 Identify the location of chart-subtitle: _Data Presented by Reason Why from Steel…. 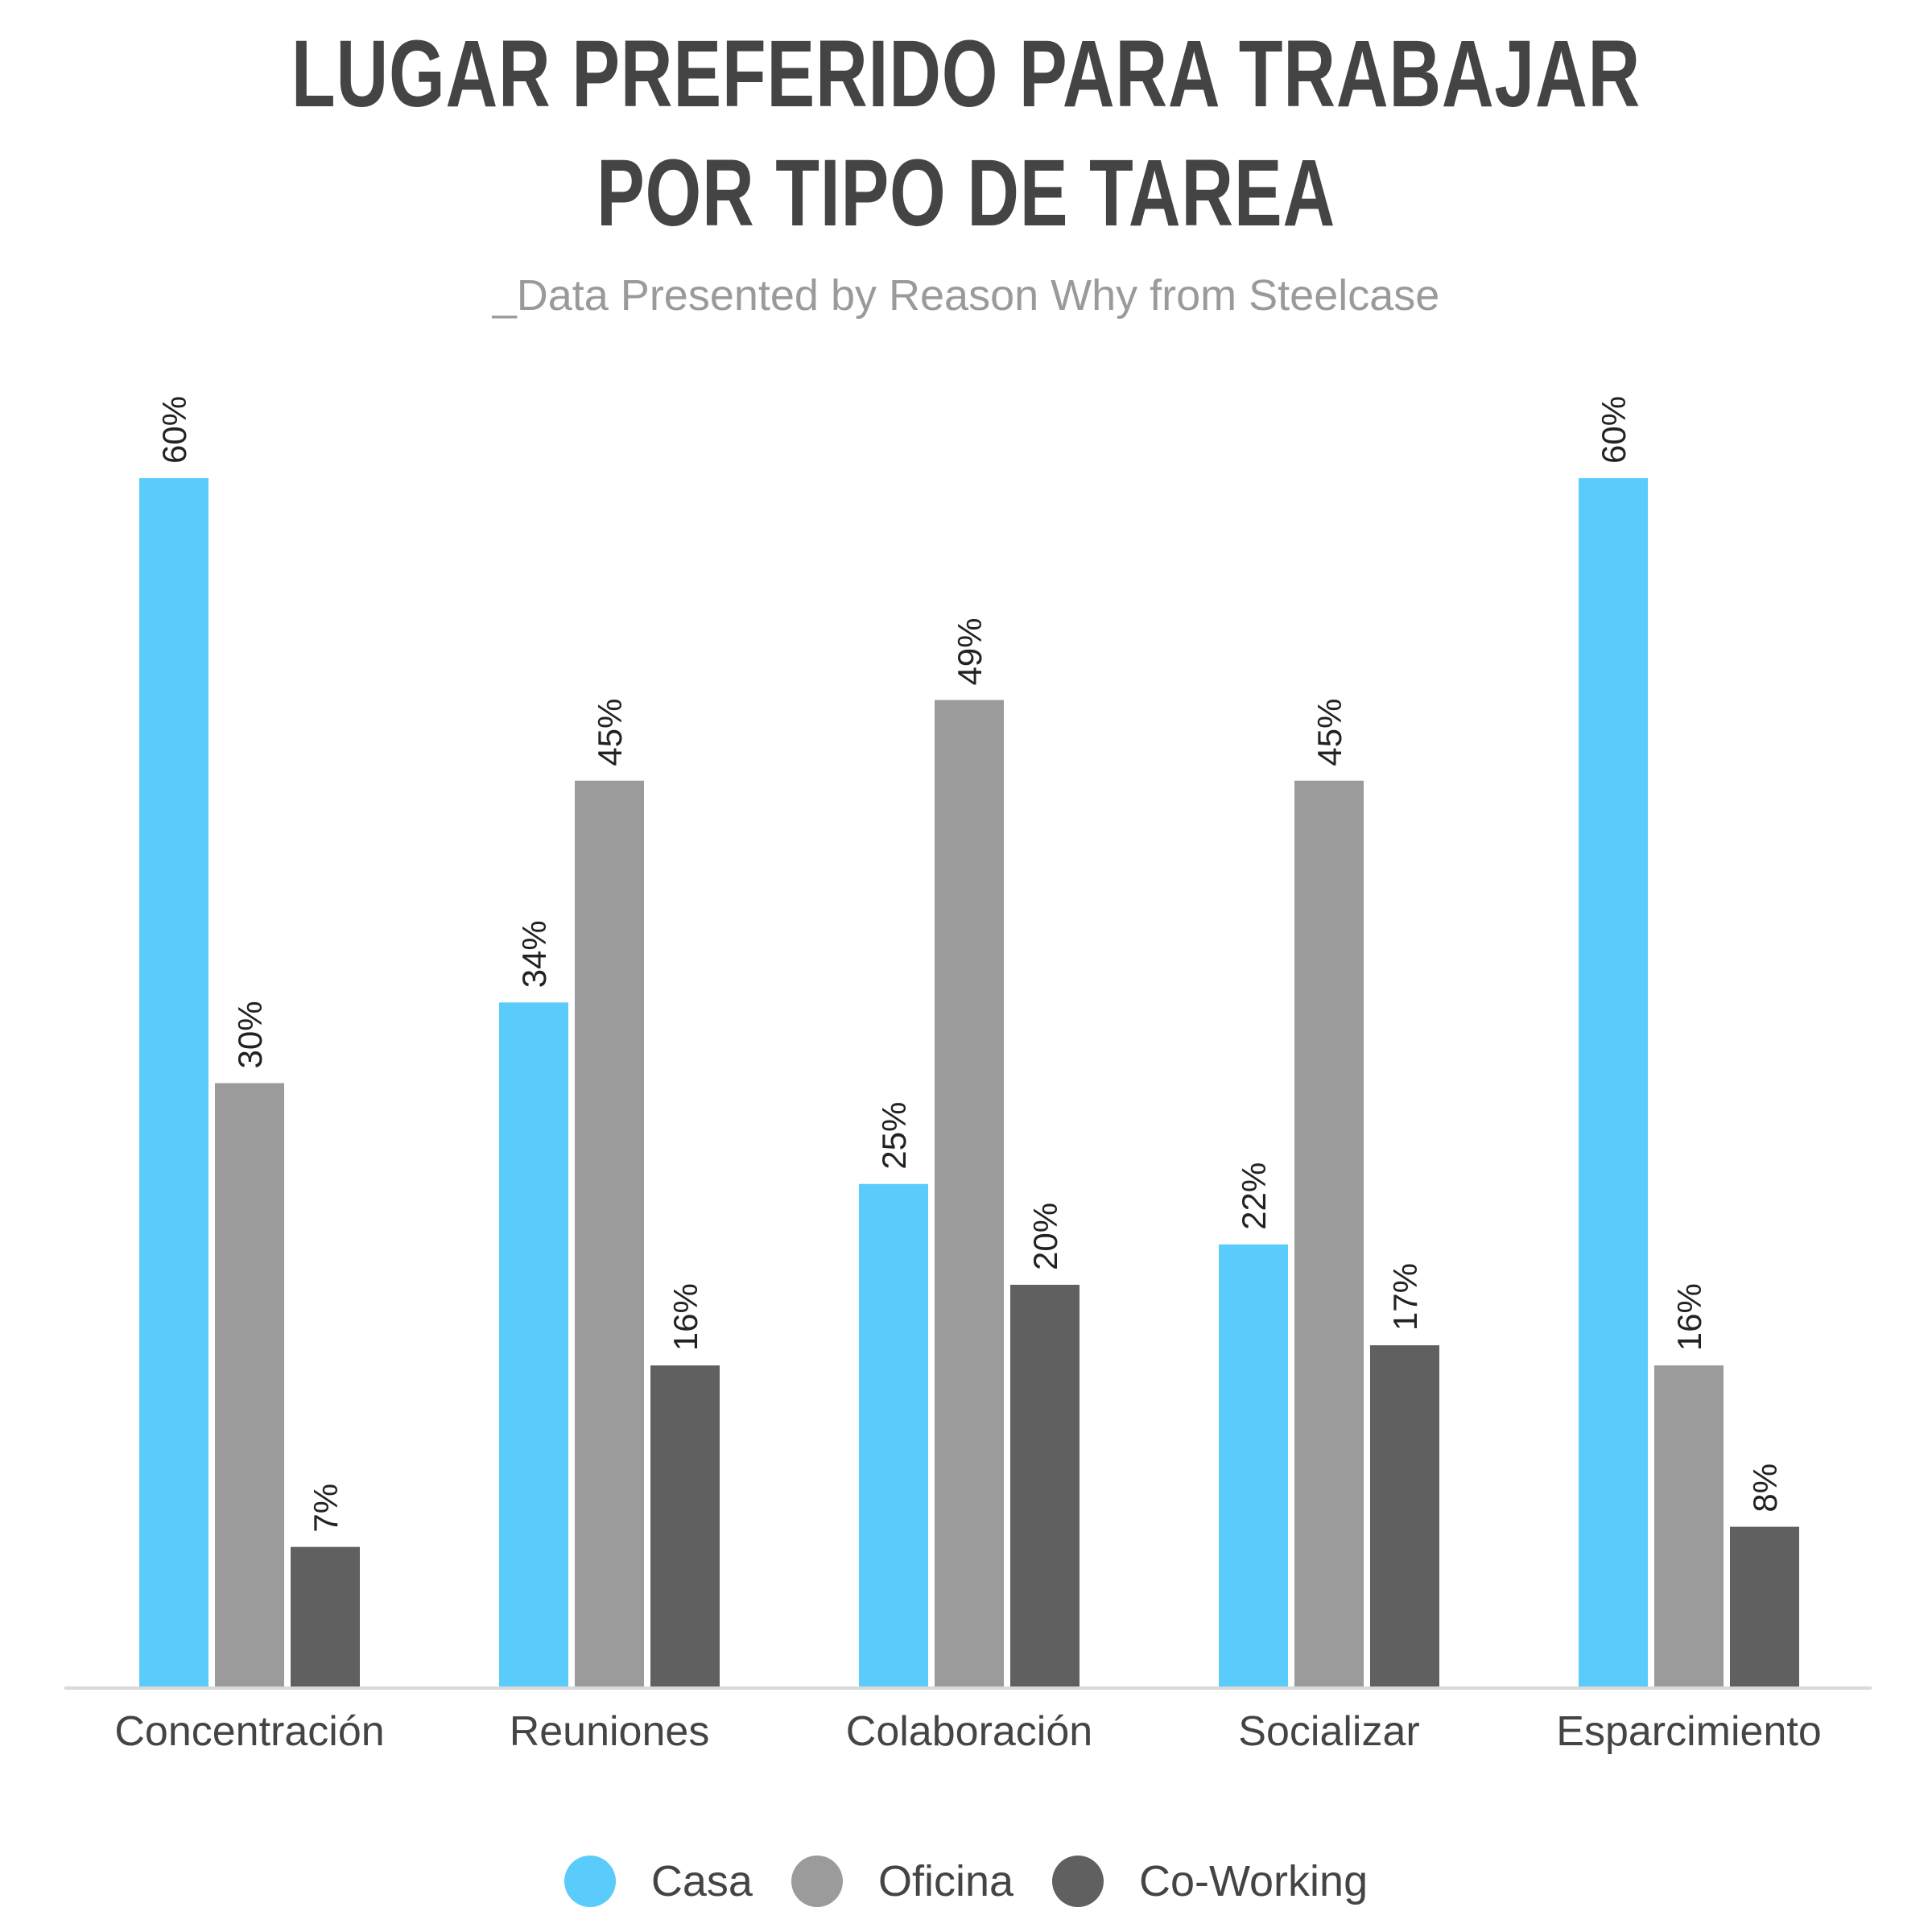
(966, 295).